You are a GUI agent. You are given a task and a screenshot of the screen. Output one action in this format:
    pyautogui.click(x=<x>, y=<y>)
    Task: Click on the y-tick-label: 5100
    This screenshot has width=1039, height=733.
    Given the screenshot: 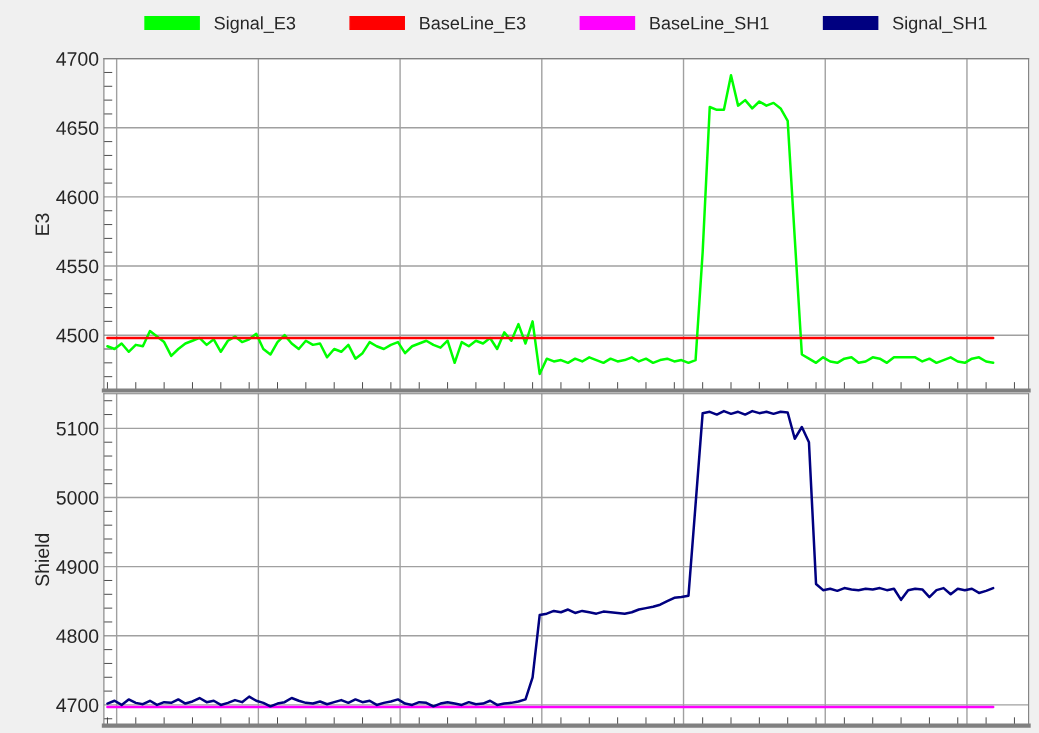 What is the action you would take?
    pyautogui.click(x=77, y=428)
    